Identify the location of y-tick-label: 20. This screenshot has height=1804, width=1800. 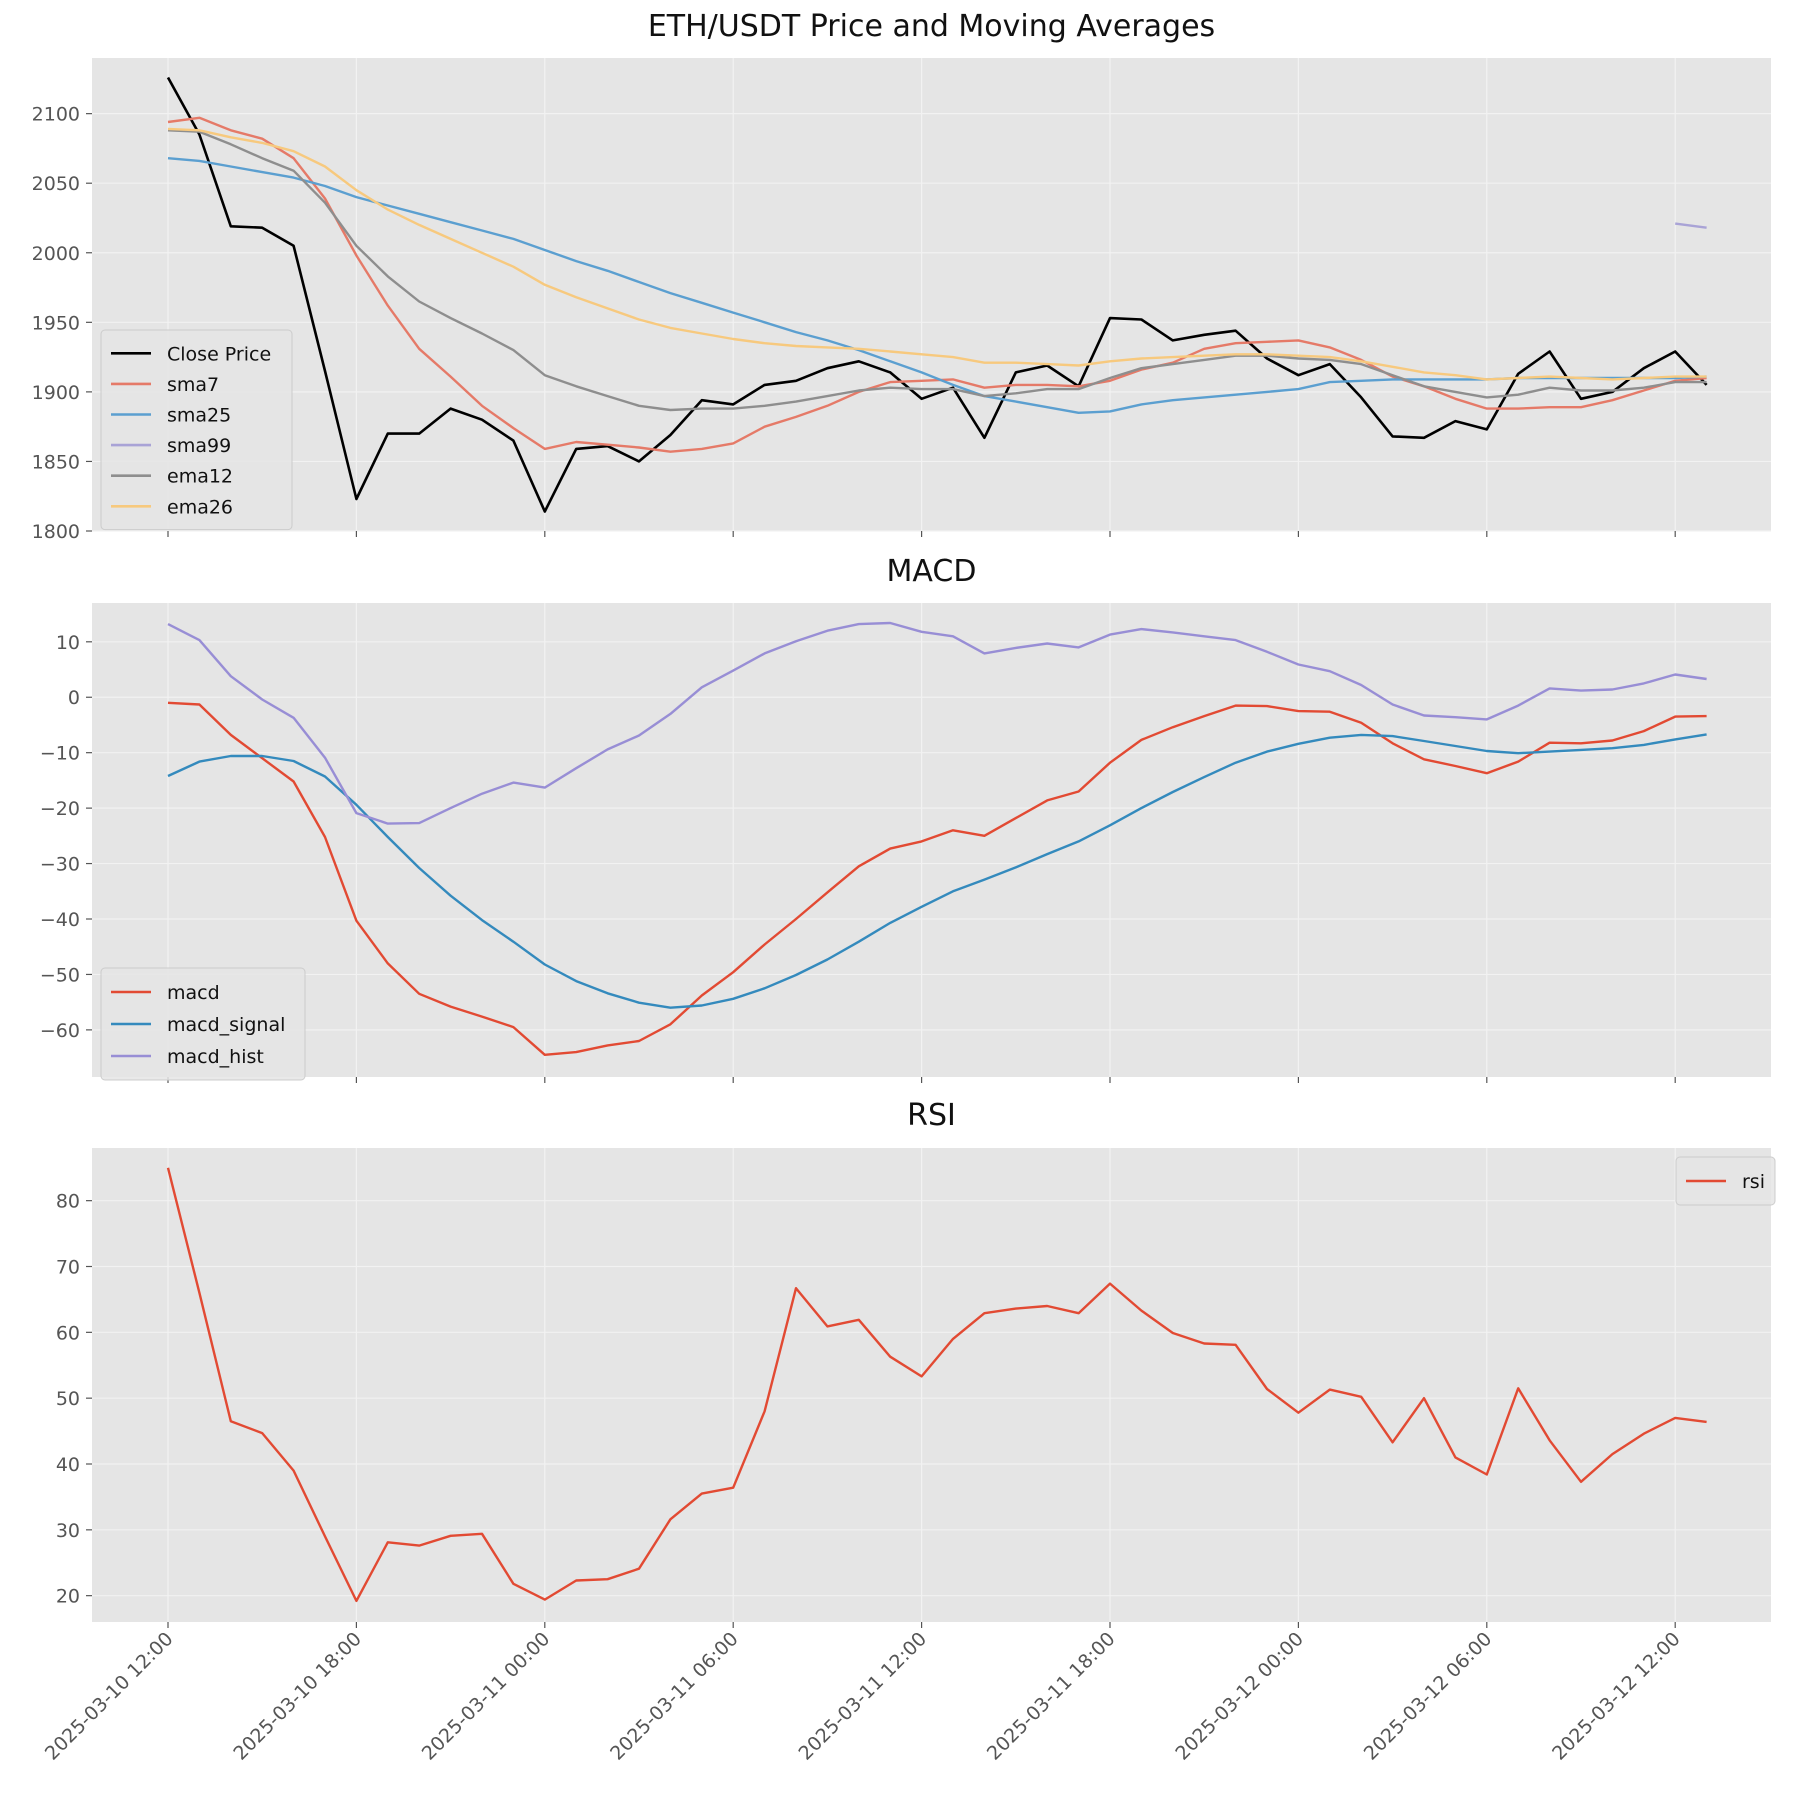
(68, 1597).